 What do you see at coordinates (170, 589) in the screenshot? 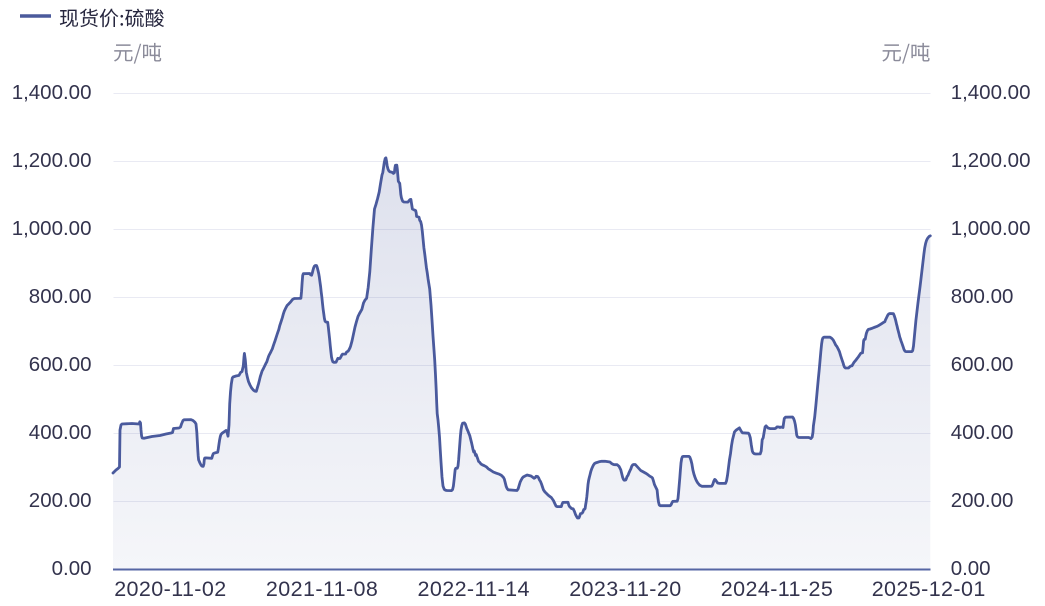
I see `svg-text: 2020-11-02` at bounding box center [170, 589].